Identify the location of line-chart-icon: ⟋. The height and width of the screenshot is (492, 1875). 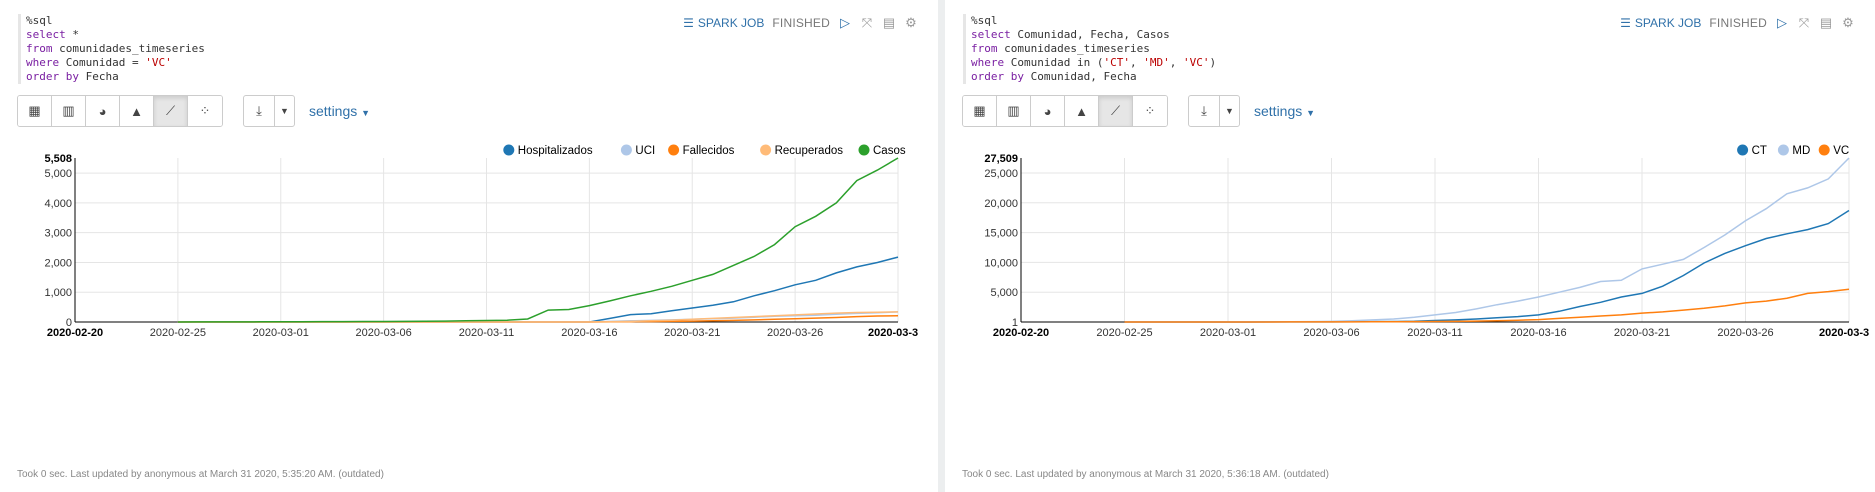
(1115, 110).